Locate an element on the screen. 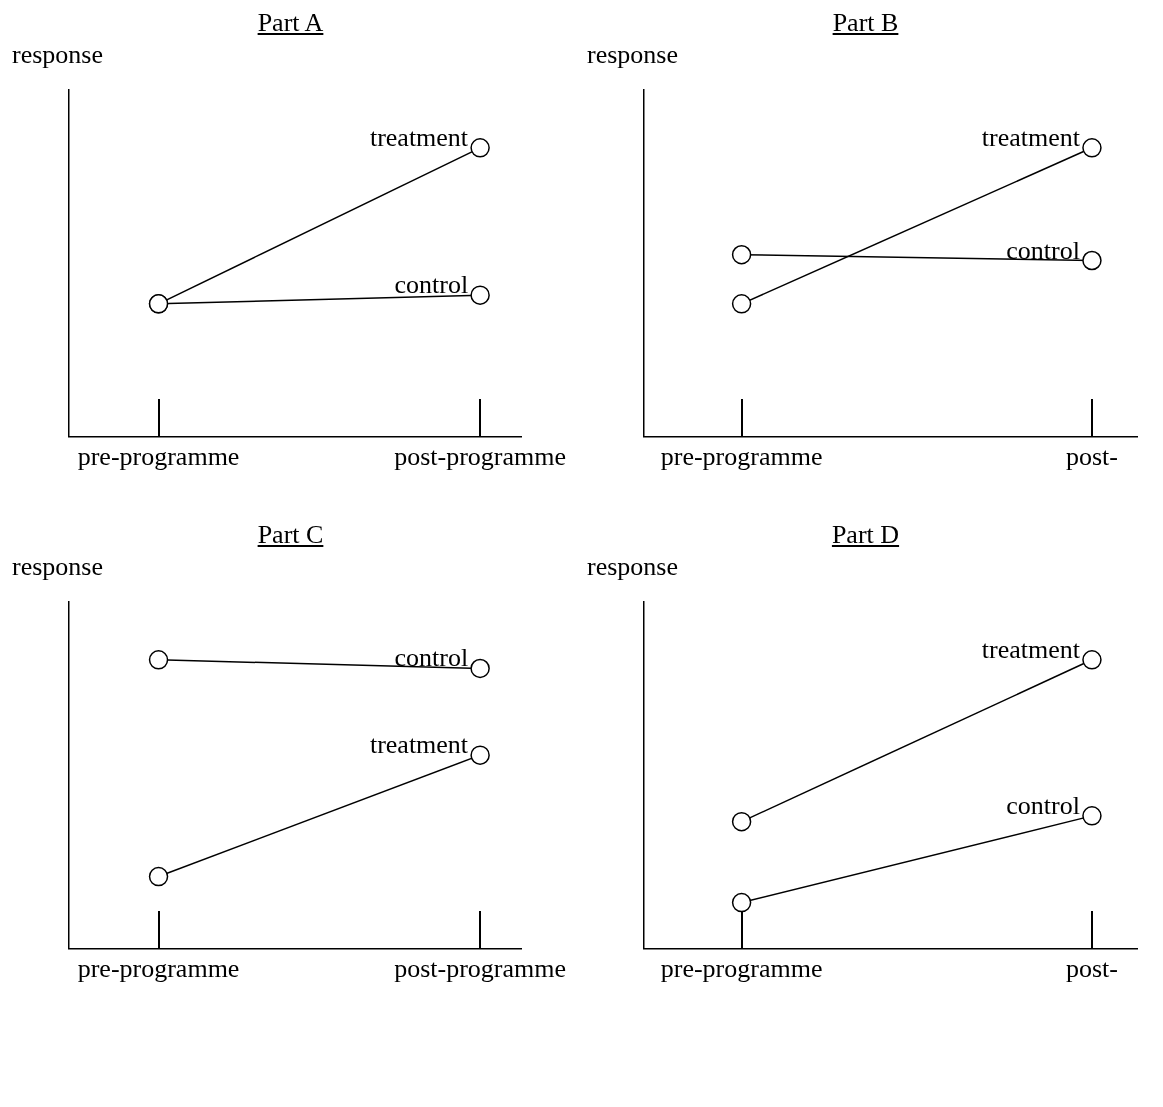  chart-title: Part D is located at coordinates (865, 535).